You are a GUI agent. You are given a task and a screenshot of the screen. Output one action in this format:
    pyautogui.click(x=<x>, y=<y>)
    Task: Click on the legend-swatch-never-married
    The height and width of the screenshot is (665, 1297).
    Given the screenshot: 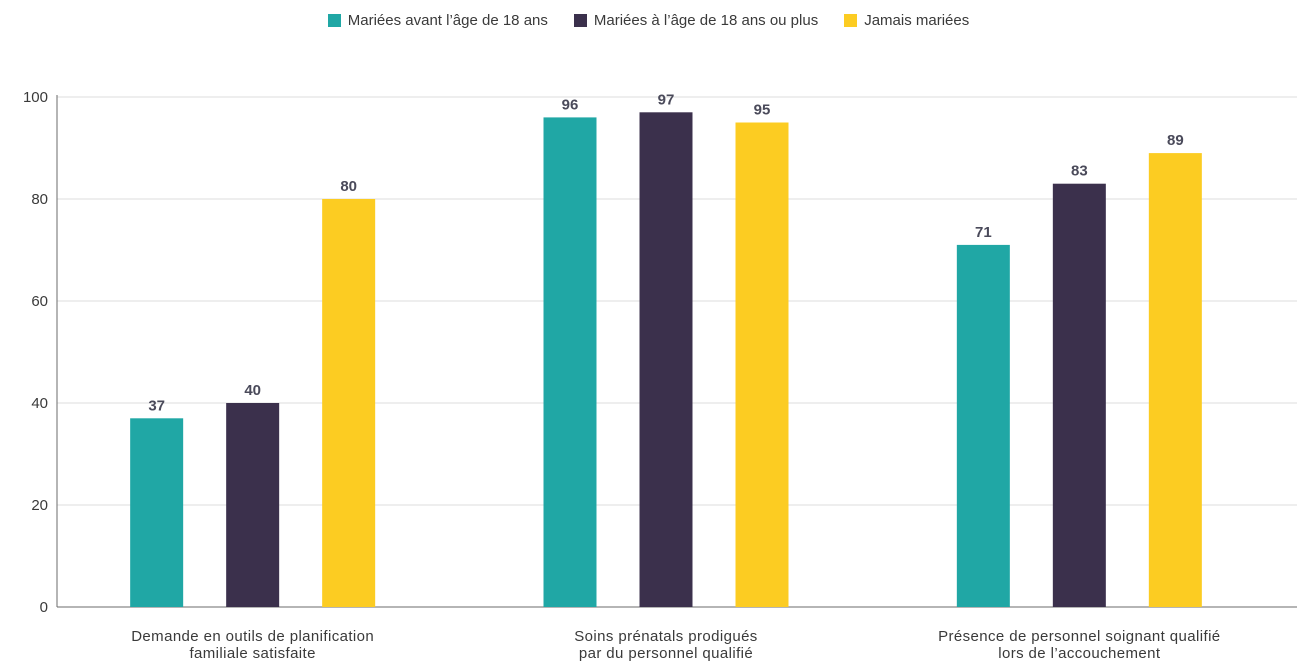 What is the action you would take?
    pyautogui.click(x=851, y=20)
    